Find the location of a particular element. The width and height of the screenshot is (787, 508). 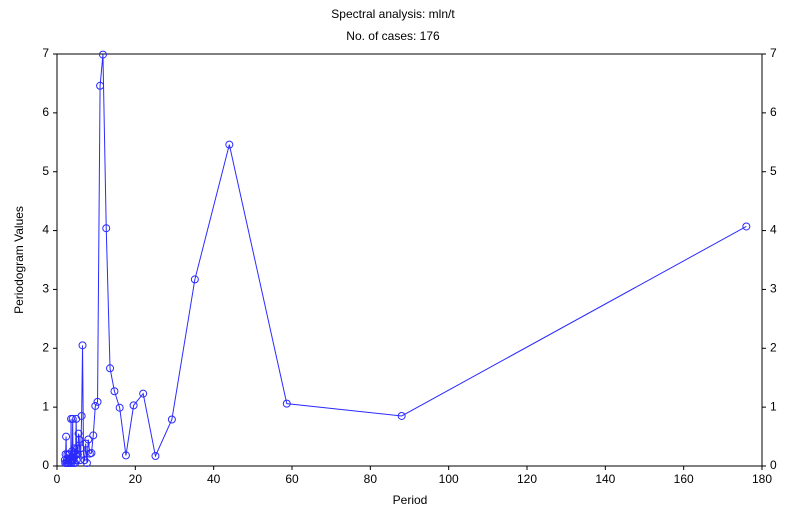

y-axis-label: Periodogram Values is located at coordinates (19, 260).